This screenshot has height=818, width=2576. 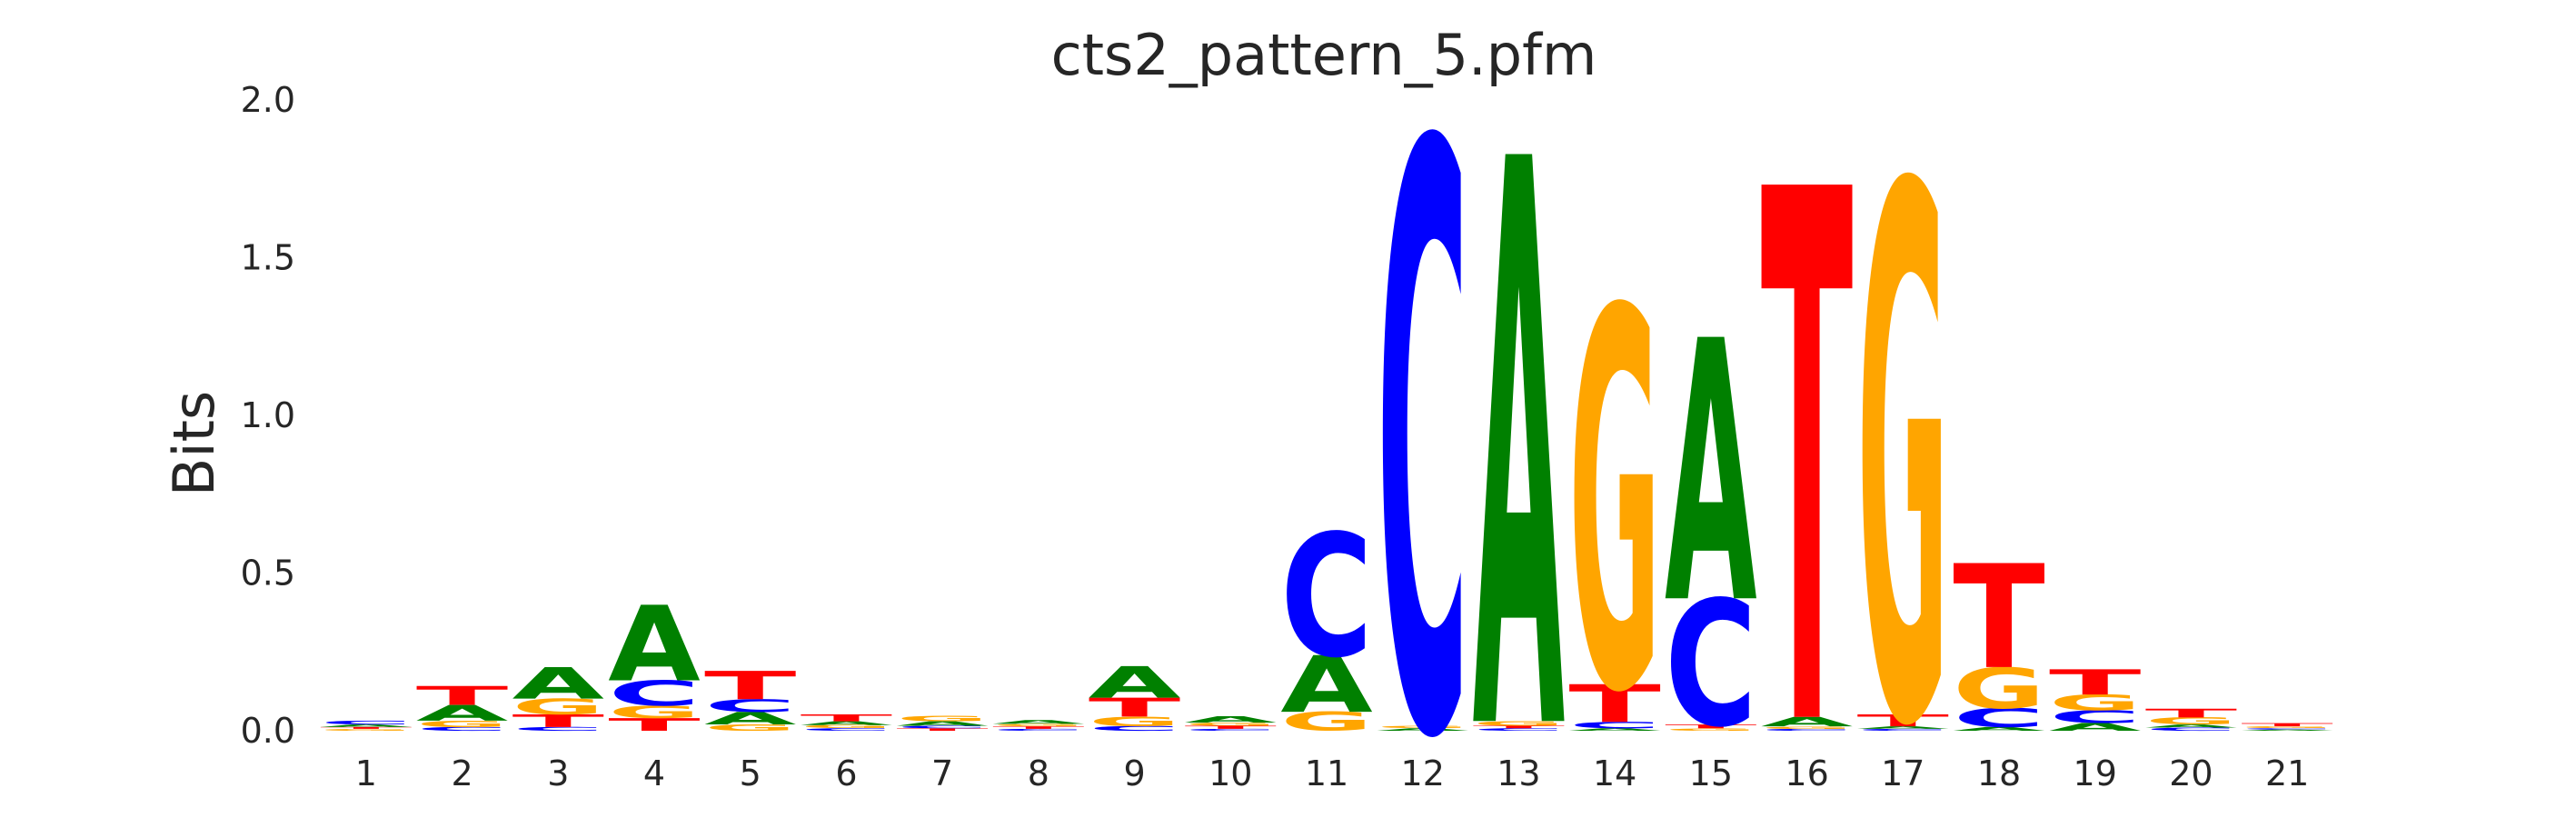 What do you see at coordinates (268, 574) in the screenshot?
I see `y-tick-label: 0.5` at bounding box center [268, 574].